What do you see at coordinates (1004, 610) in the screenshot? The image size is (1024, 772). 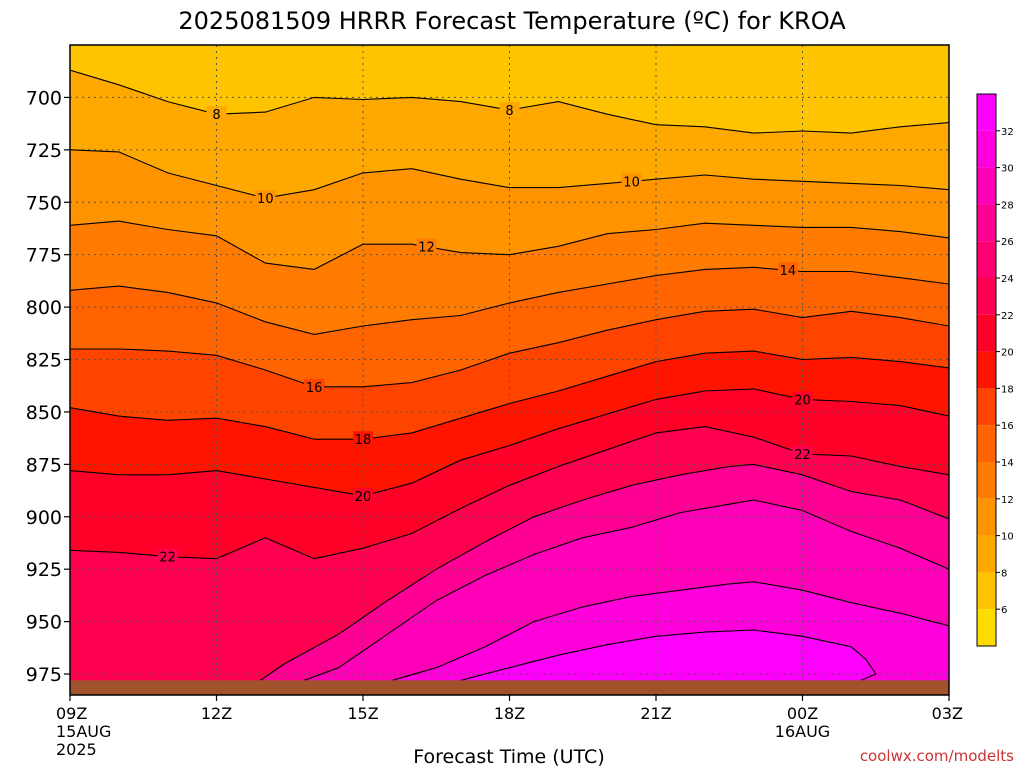 I see `colorbar-tick-label: 6` at bounding box center [1004, 610].